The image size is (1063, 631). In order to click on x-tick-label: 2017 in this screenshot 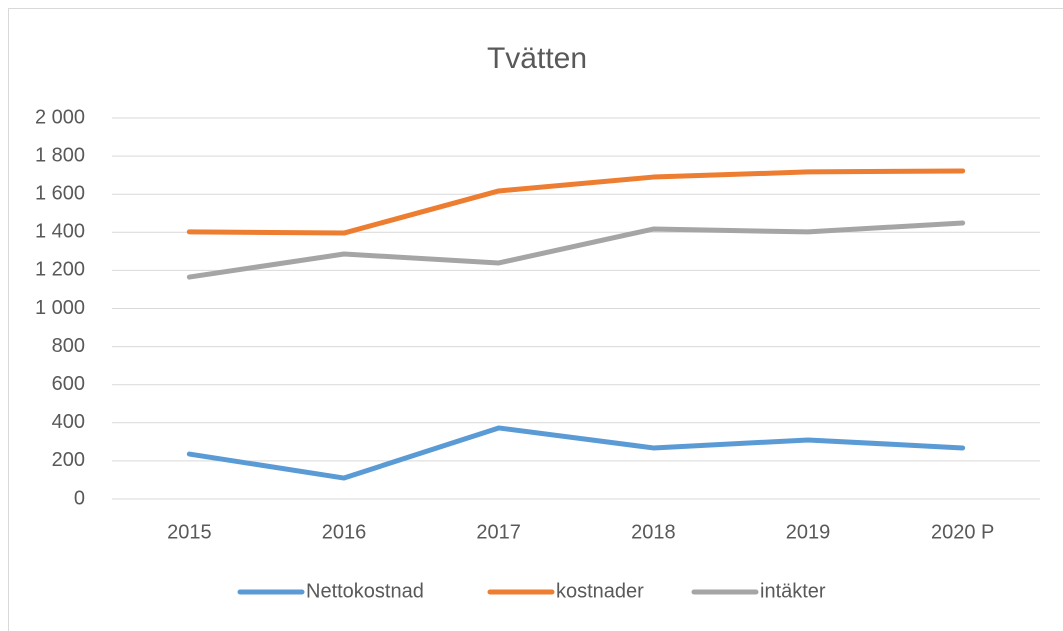, I will do `click(498, 532)`.